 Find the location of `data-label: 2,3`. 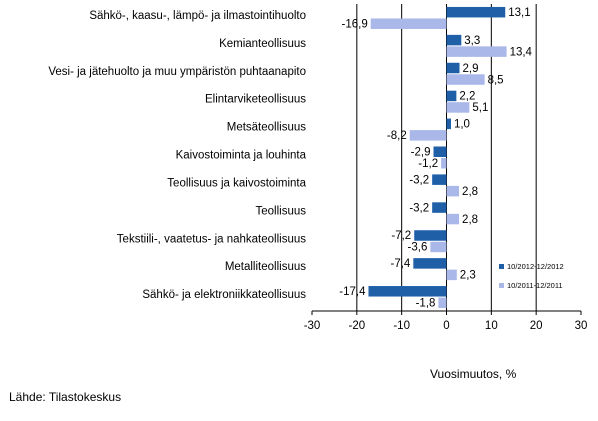

data-label: 2,3 is located at coordinates (468, 276).